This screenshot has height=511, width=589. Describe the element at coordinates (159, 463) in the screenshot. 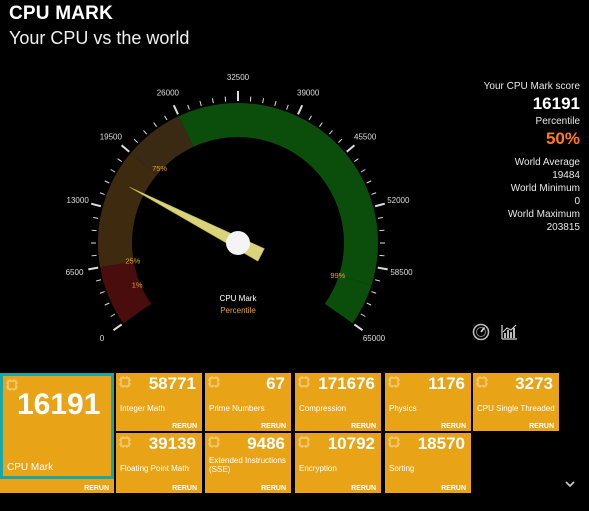

I see `benchmark-tile: 39139 Floating Point Math RERUN` at that location.